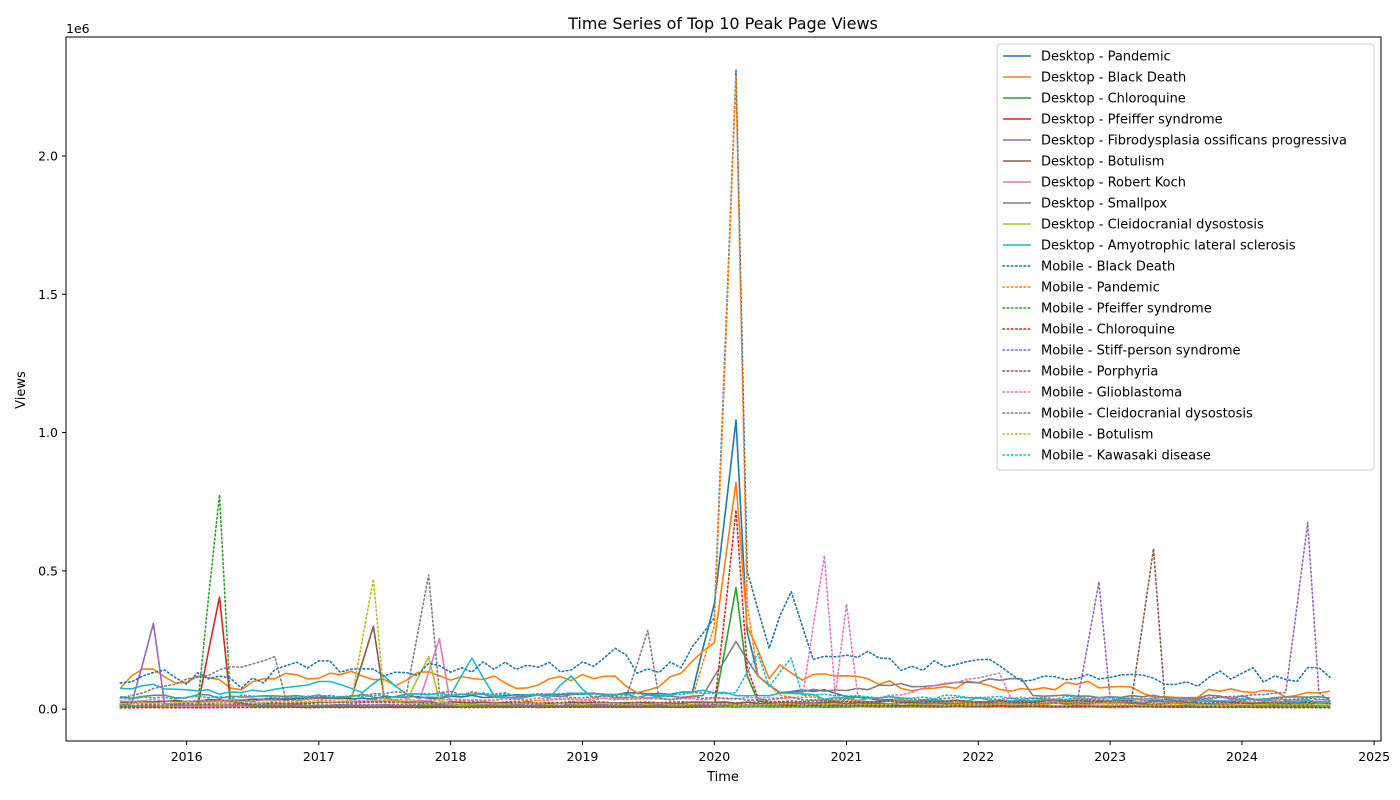 This screenshot has width=1400, height=800. Describe the element at coordinates (48, 709) in the screenshot. I see `y-tick-label: 0.0` at that location.